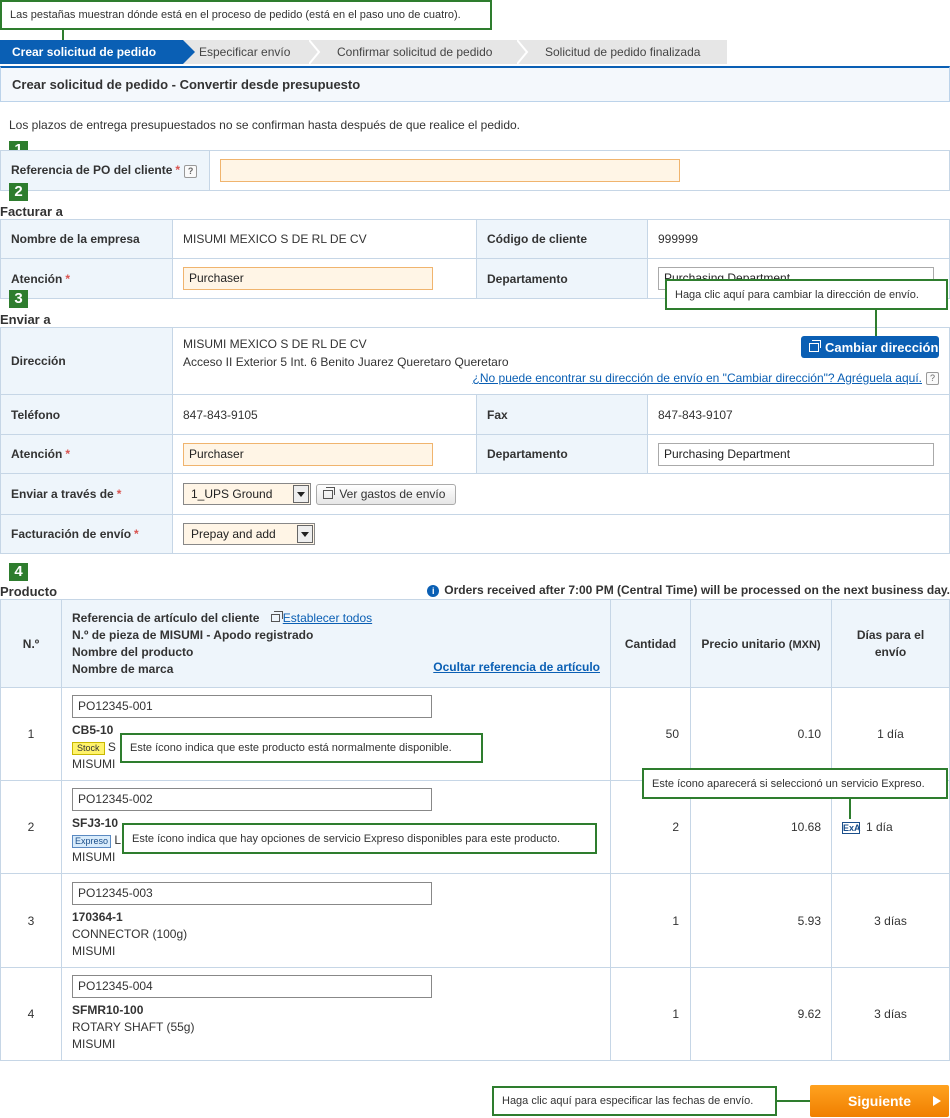  I want to click on shipping-billing-cell: Prepay and add, so click(561, 534).